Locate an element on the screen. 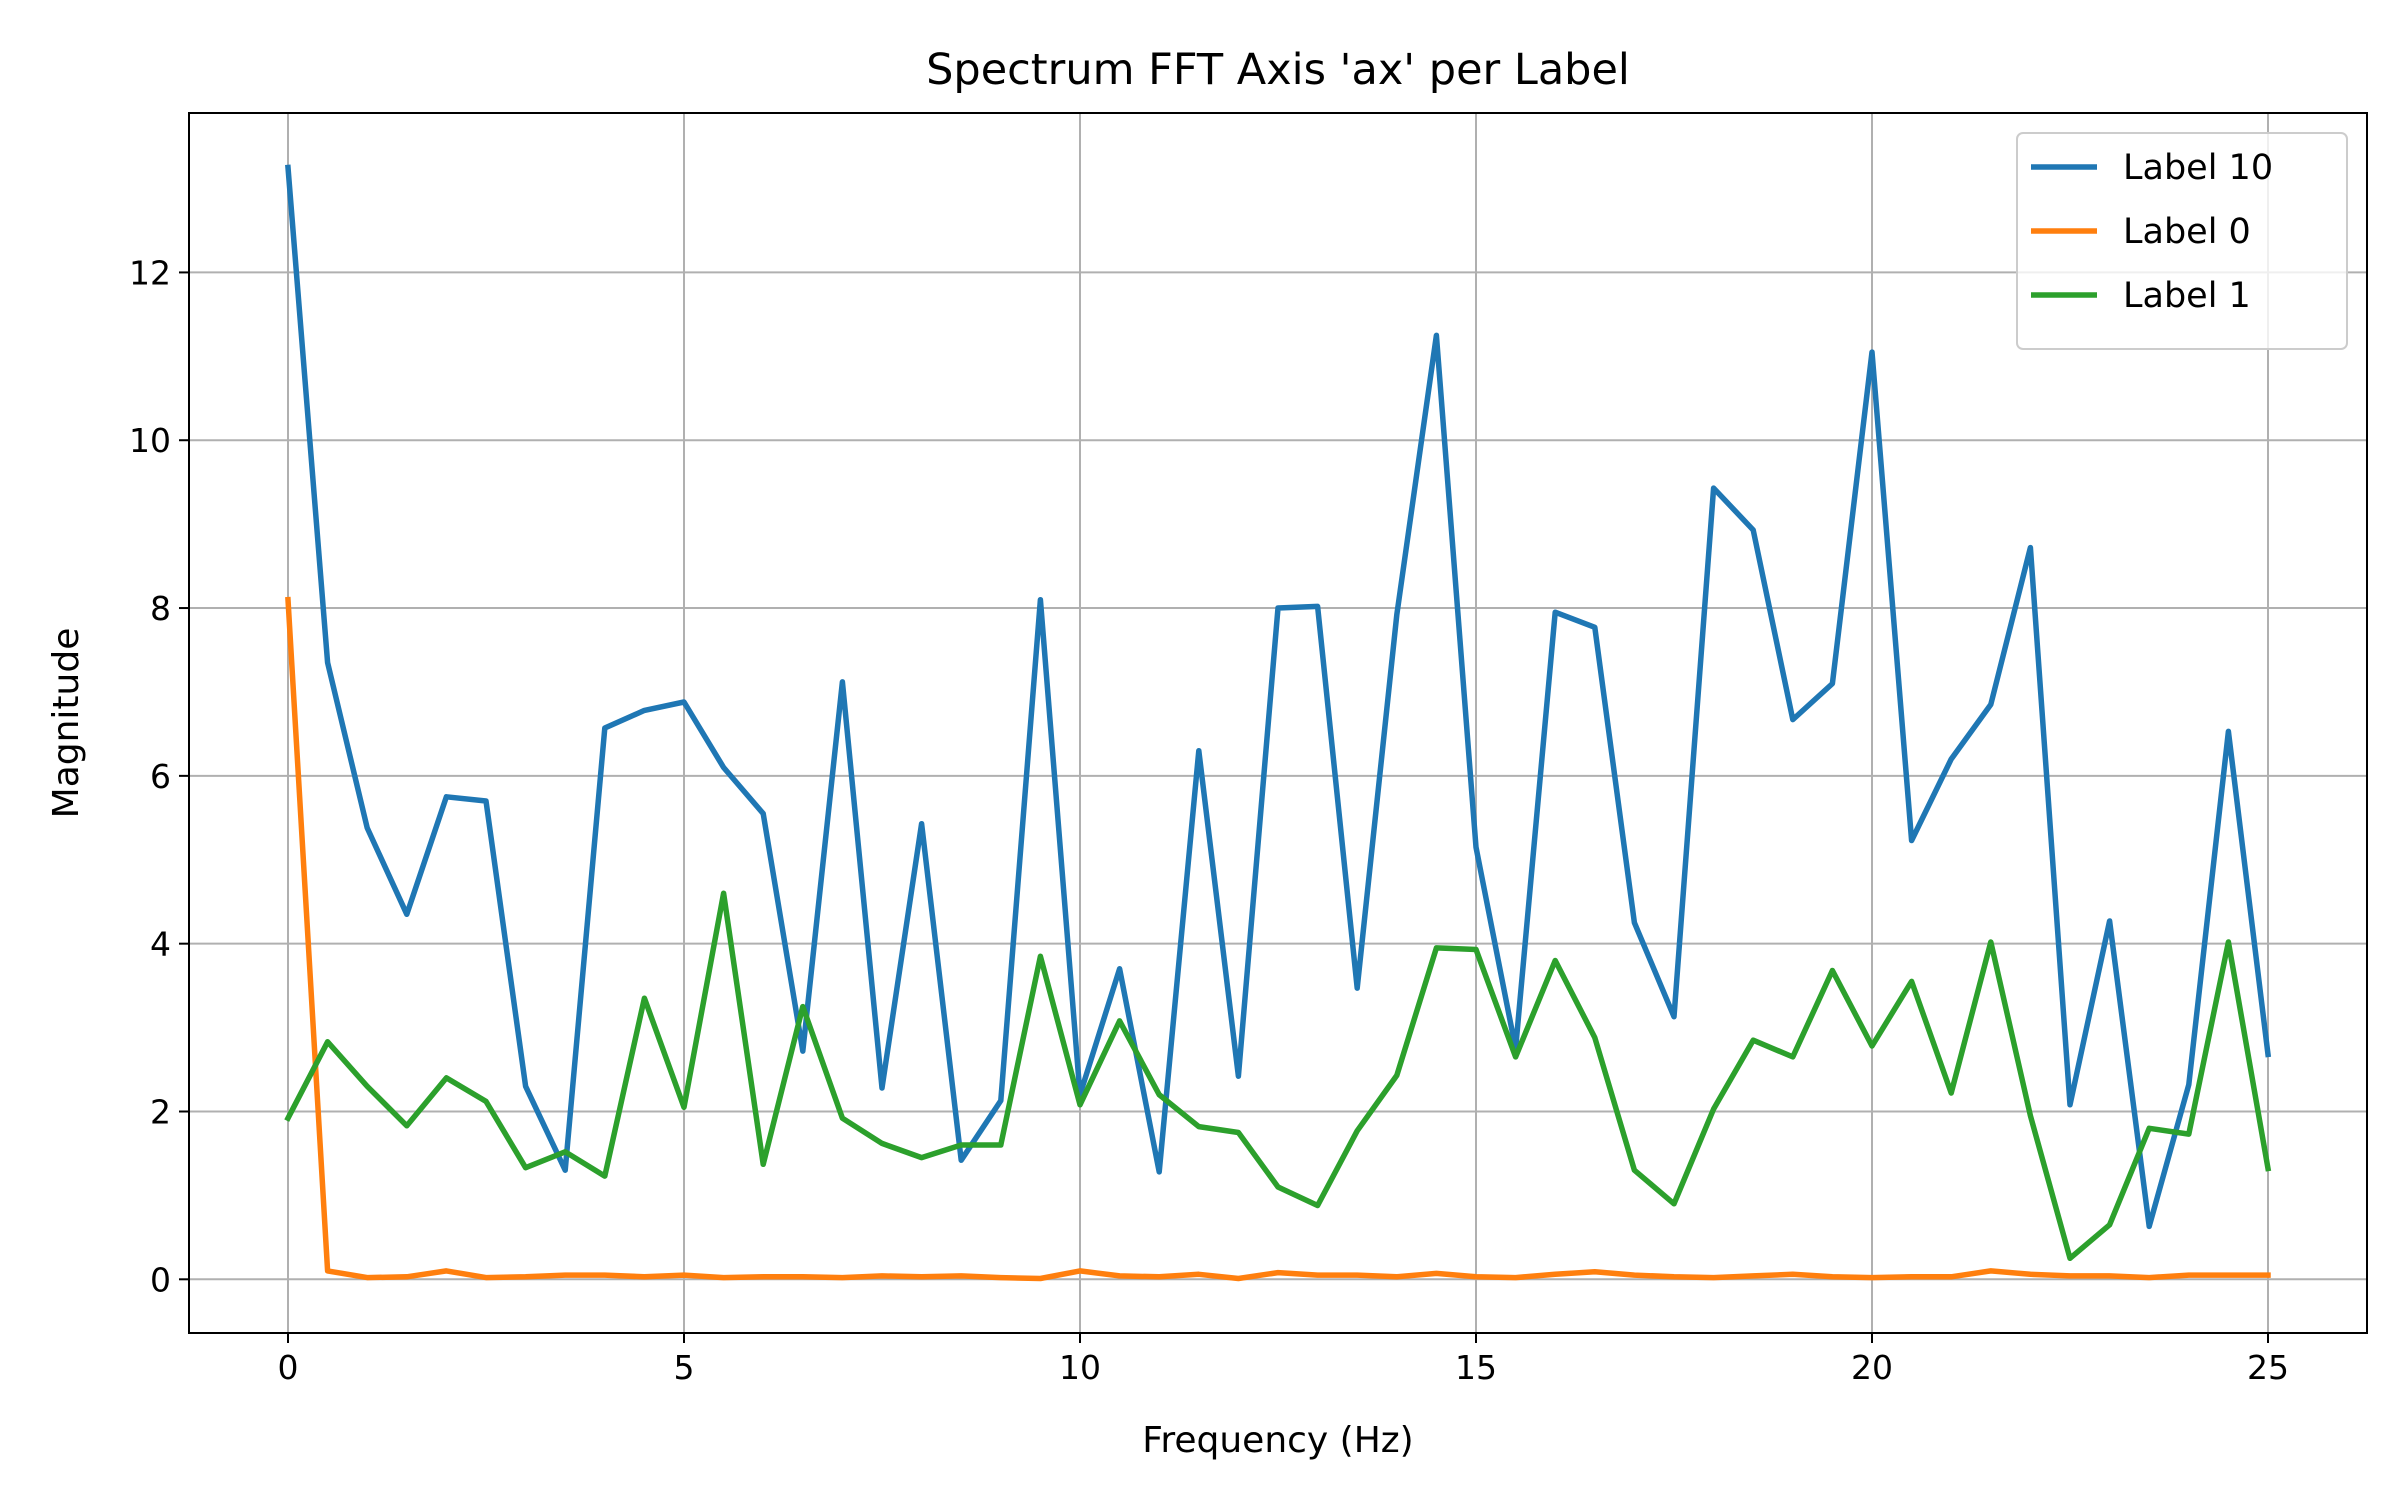 This screenshot has width=2400, height=1500. y-tick-label: 0 is located at coordinates (160, 1279).